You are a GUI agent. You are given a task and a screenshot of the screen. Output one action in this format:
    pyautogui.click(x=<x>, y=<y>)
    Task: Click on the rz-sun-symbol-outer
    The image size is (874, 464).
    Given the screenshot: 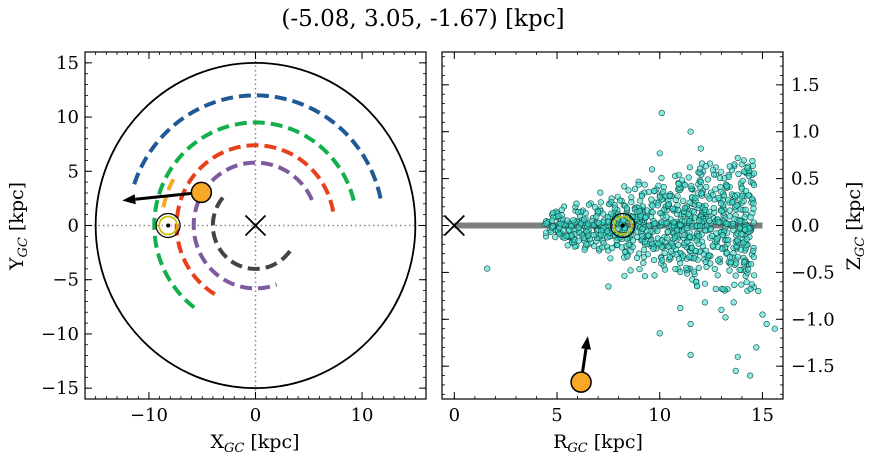 What is the action you would take?
    pyautogui.click(x=623, y=225)
    